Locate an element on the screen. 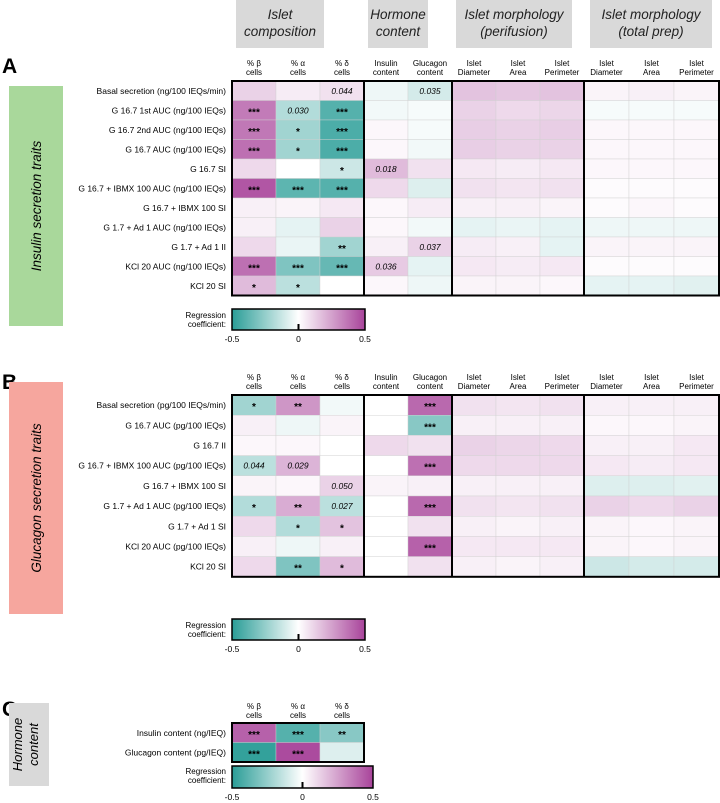 The image size is (720, 803). side-label: Insulin secretion traits is located at coordinates (36, 205).